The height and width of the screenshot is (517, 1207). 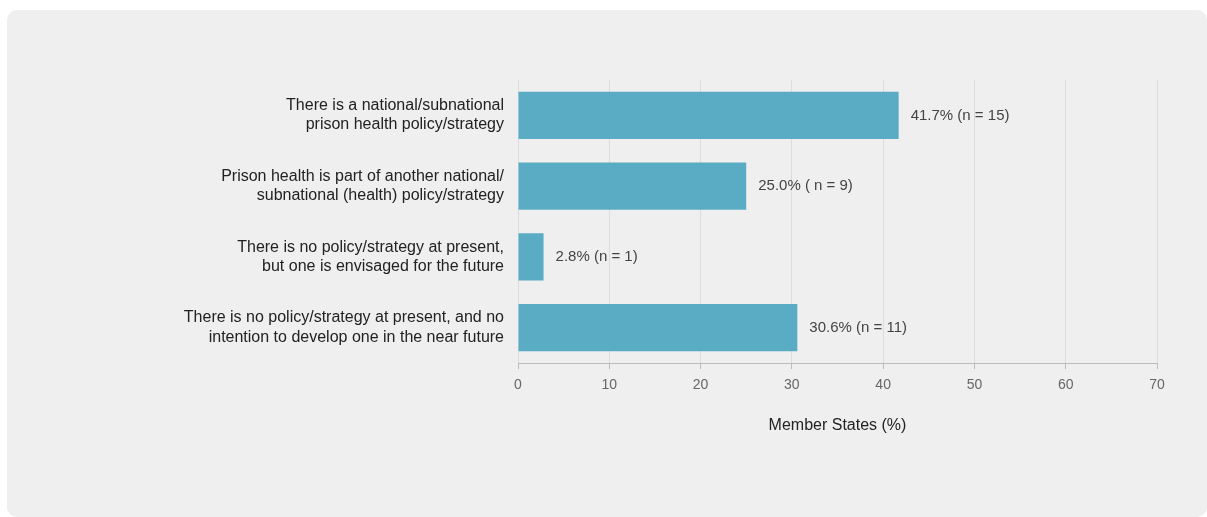 What do you see at coordinates (395, 114) in the screenshot?
I see `y-tick-label: There is a national/subnational prison health policy/strategy` at bounding box center [395, 114].